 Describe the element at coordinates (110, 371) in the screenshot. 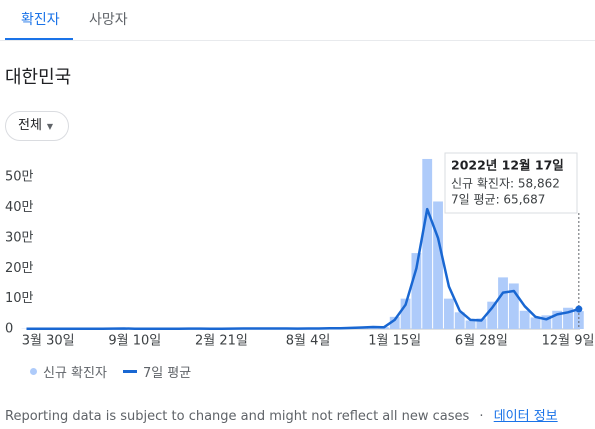

I see `legend: 신규 확진자 7일 평균` at that location.